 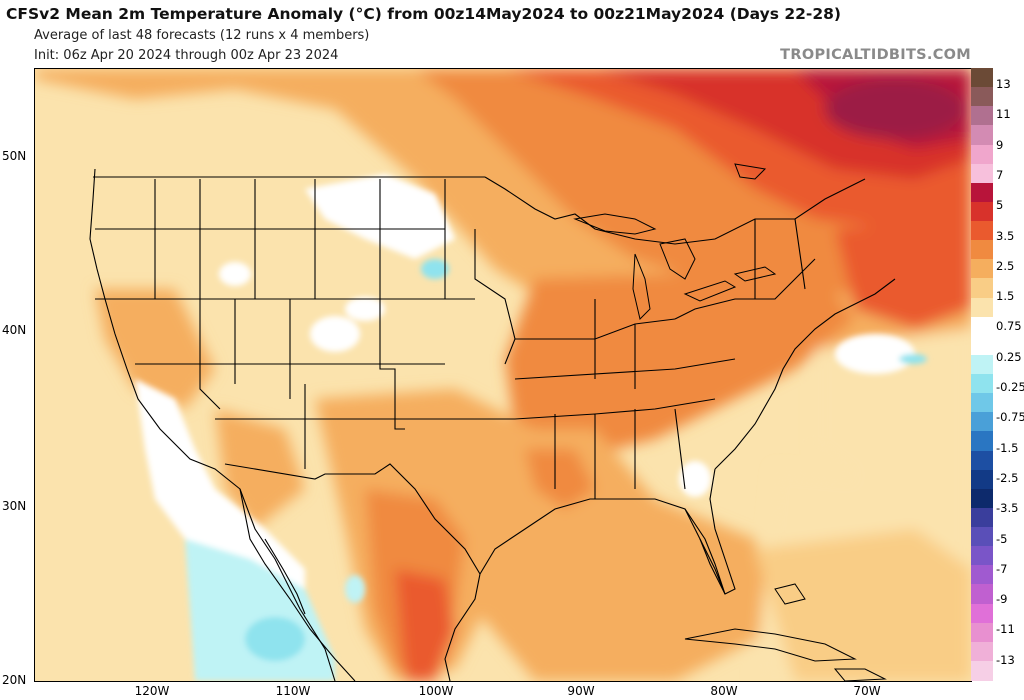 What do you see at coordinates (1010, 417) in the screenshot?
I see `colorbar-label: -0.75` at bounding box center [1010, 417].